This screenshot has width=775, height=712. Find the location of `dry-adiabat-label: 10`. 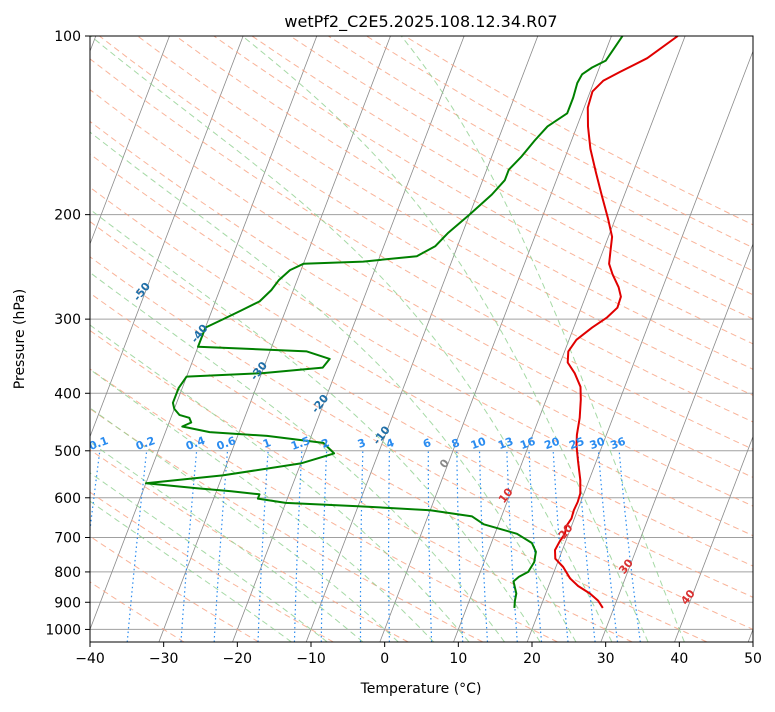

dry-adiabat-label: 10 is located at coordinates (506, 495).